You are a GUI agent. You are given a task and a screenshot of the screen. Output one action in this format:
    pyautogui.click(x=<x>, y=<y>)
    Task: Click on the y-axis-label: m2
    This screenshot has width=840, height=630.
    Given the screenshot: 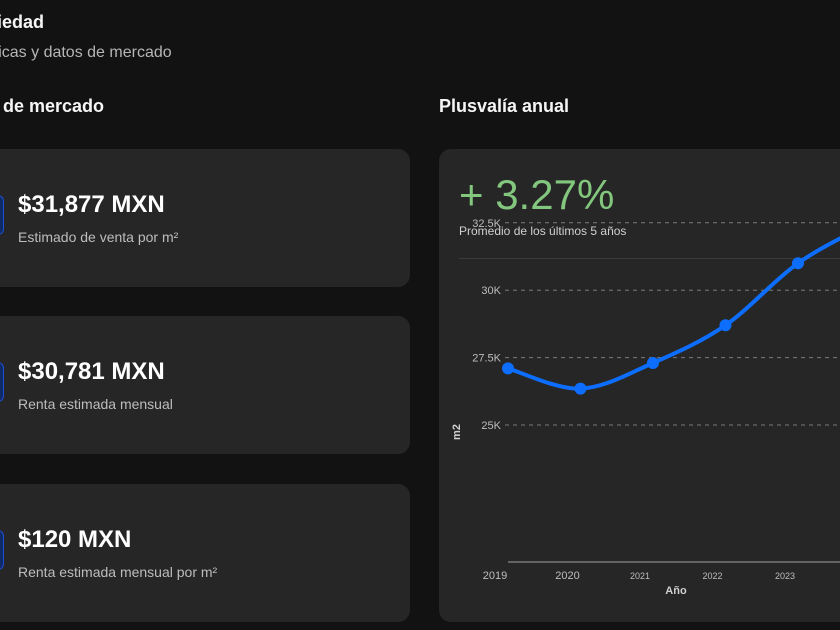 What is the action you would take?
    pyautogui.click(x=457, y=432)
    